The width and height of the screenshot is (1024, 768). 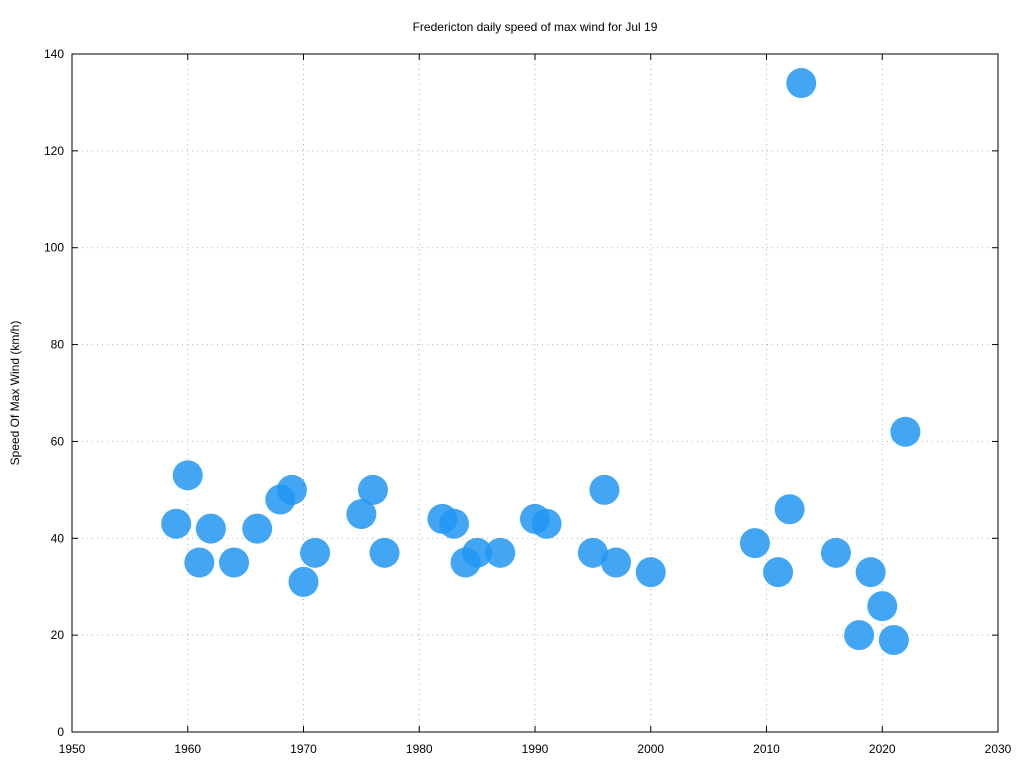 I want to click on x-tick-label: 2030, so click(x=998, y=749).